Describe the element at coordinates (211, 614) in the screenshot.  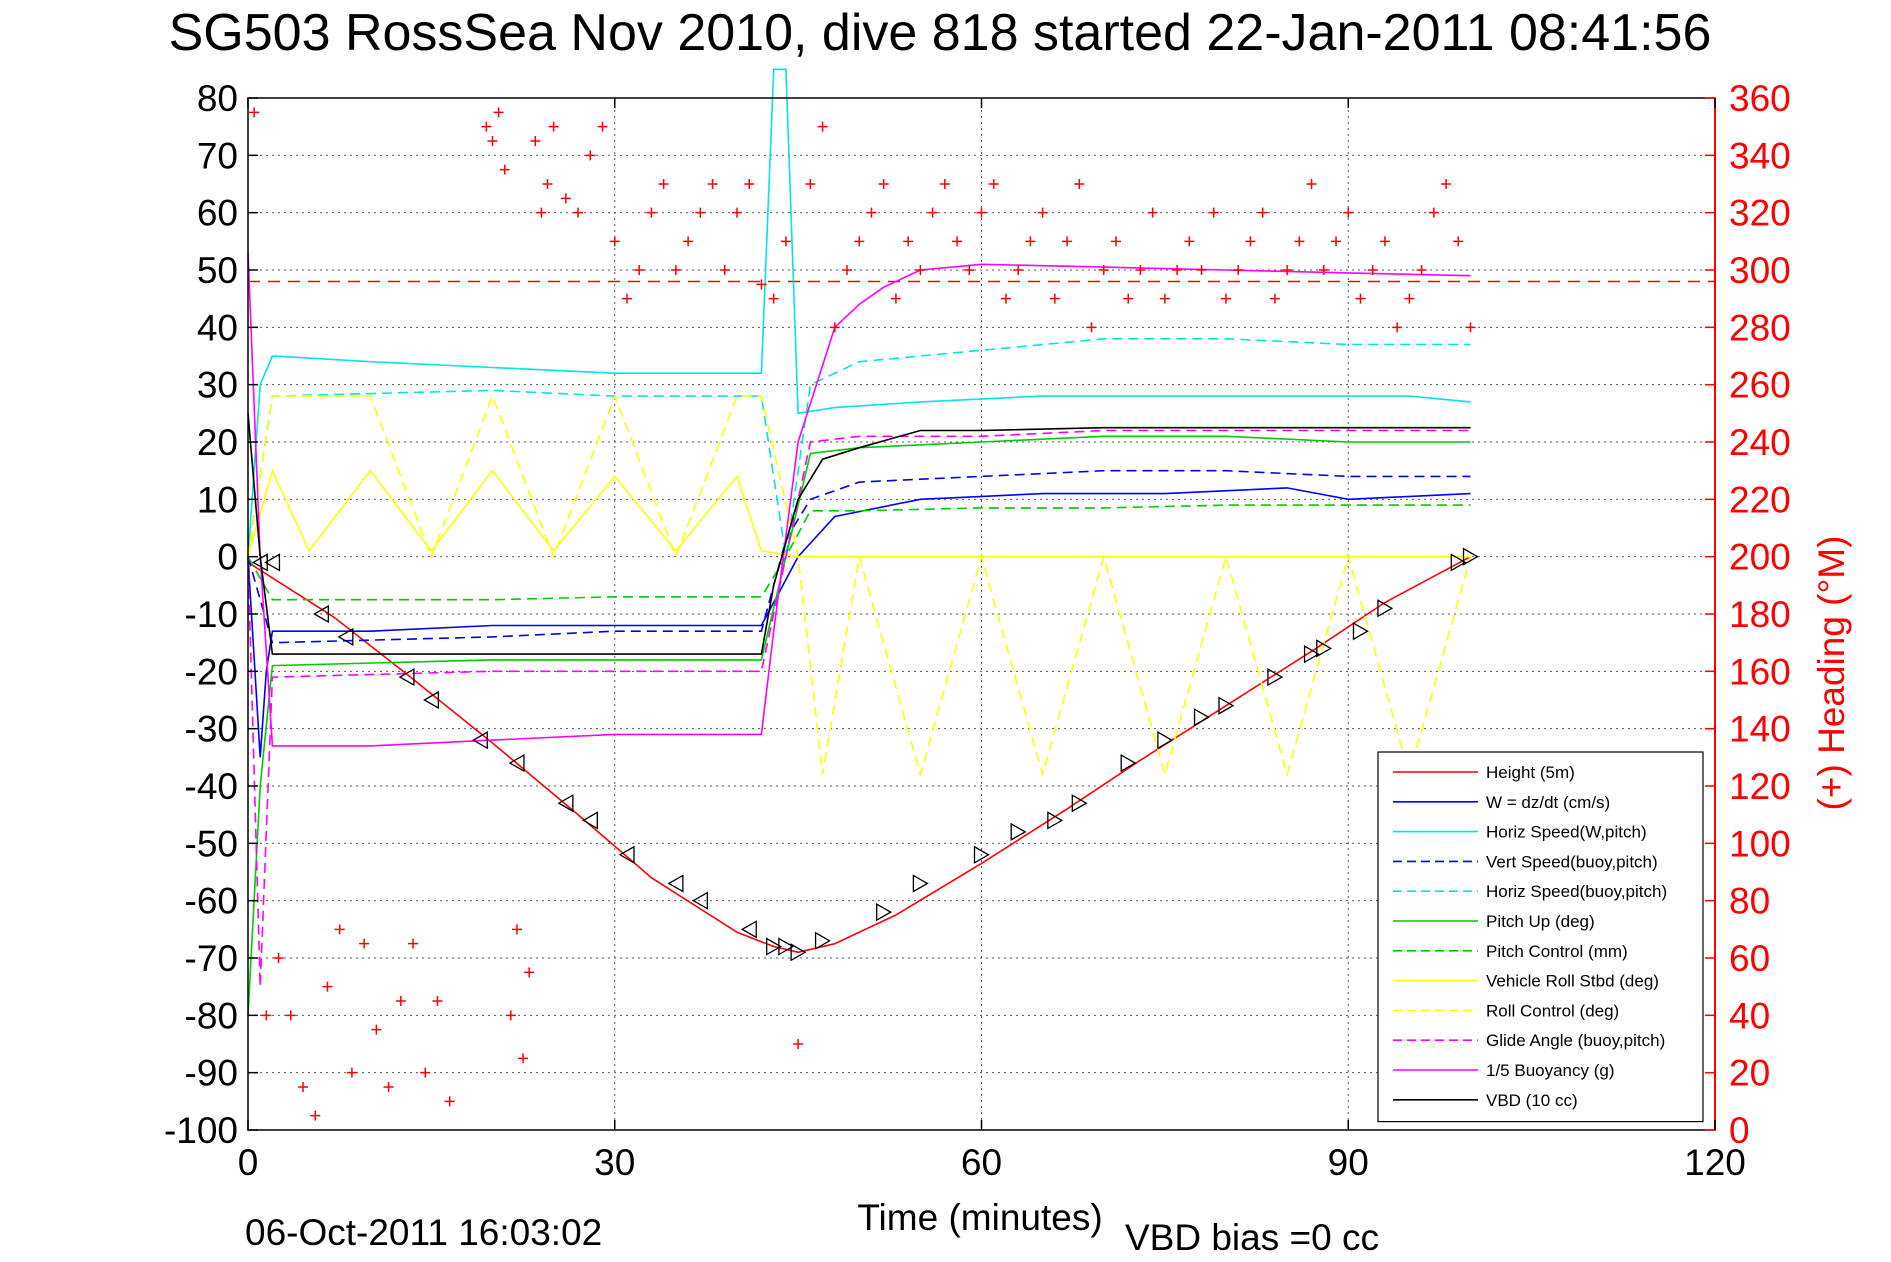
I see `y-tick-label: -10` at that location.